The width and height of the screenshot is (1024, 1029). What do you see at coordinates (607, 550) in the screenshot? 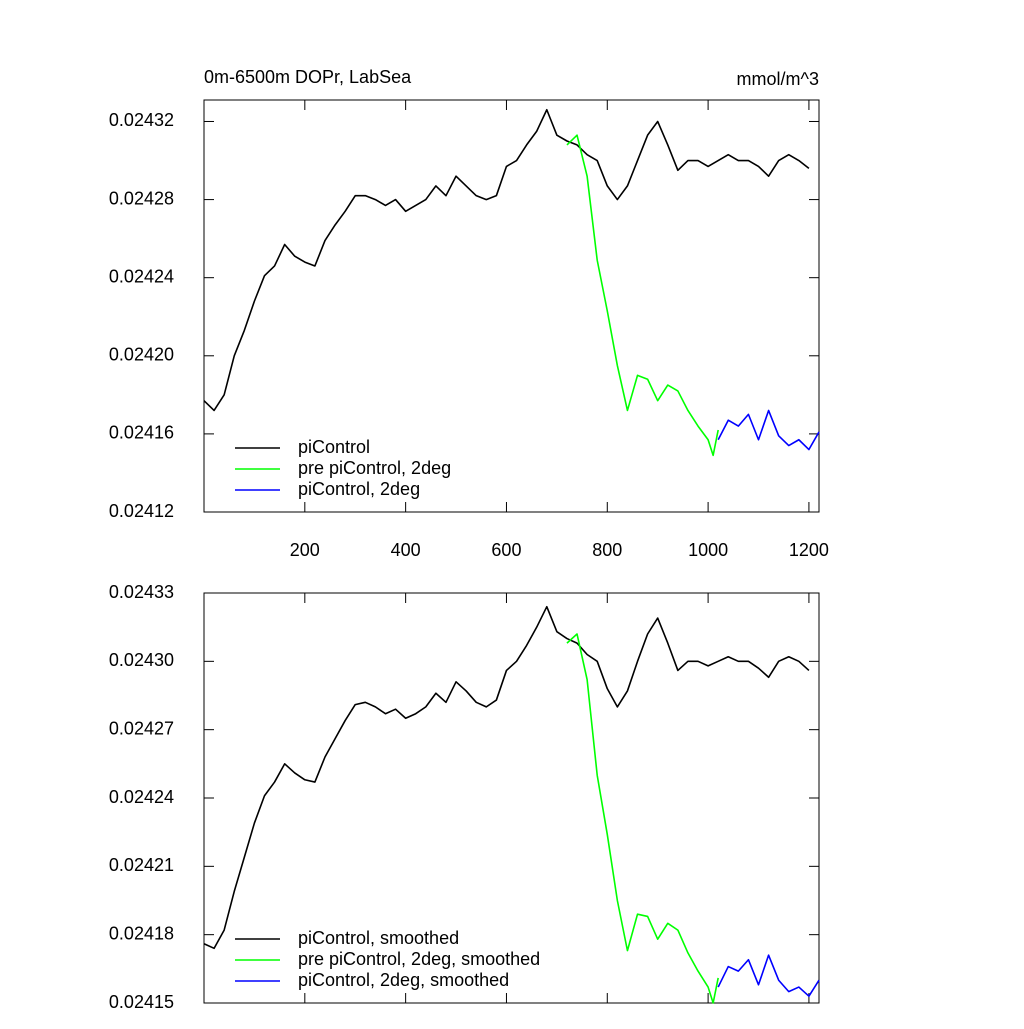
I see `x-tick-label: 800` at bounding box center [607, 550].